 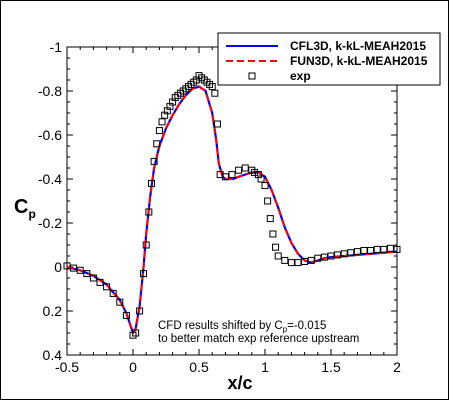 I want to click on y-tick-label: -0.4, so click(x=50, y=179).